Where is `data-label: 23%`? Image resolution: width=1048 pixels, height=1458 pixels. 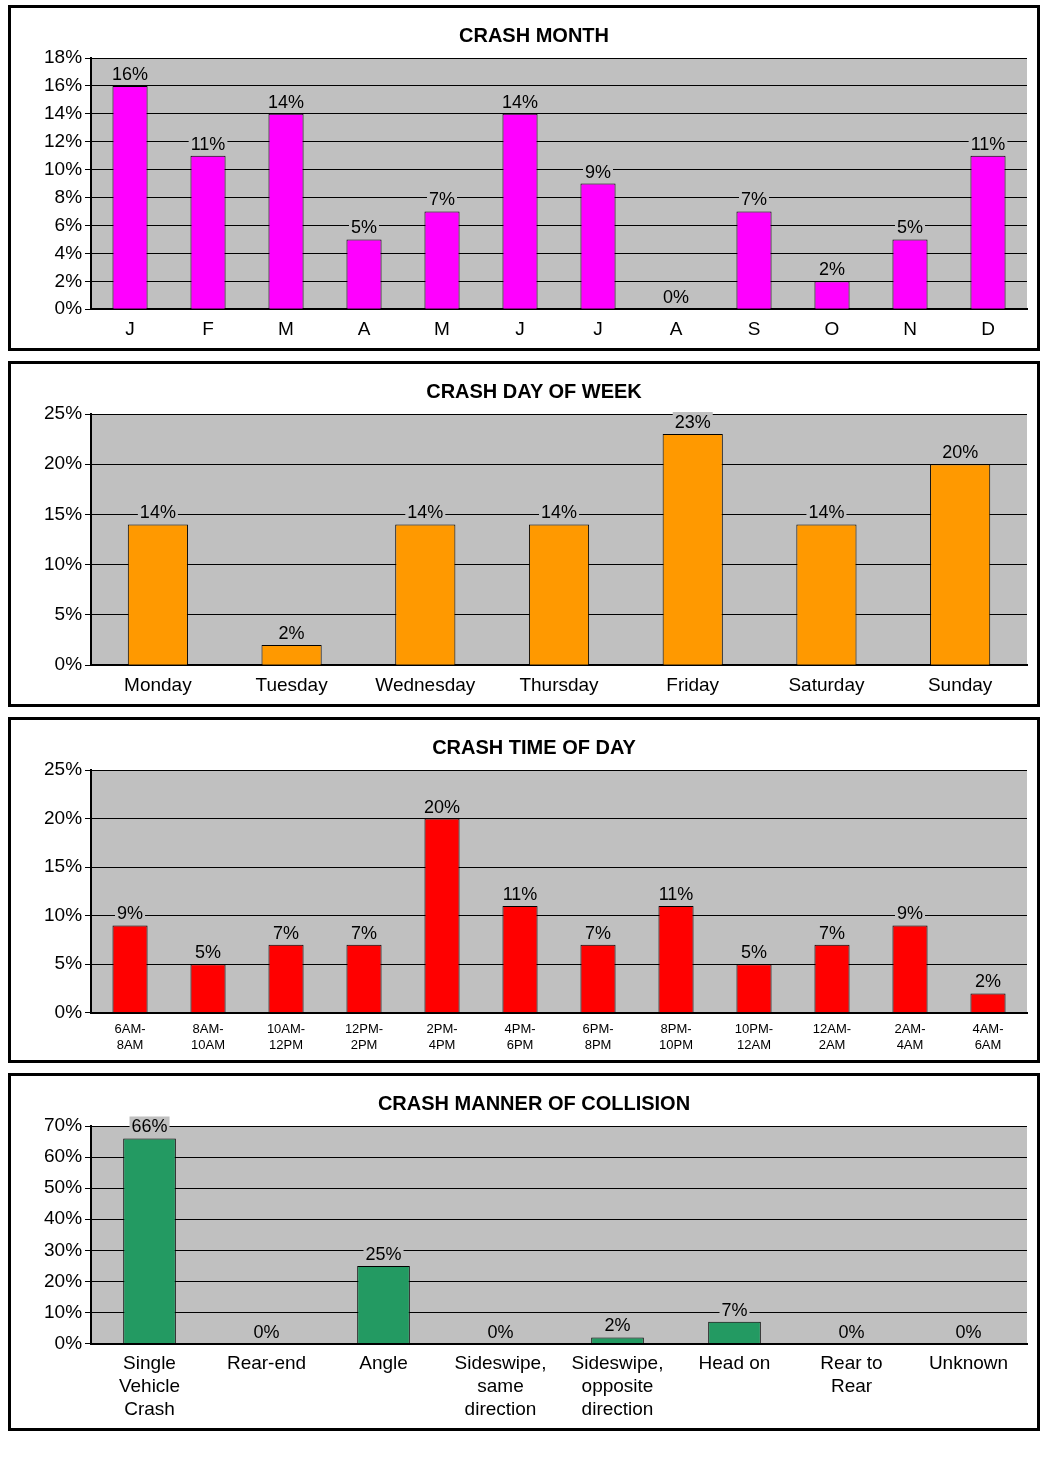
data-label: 23% is located at coordinates (692, 422).